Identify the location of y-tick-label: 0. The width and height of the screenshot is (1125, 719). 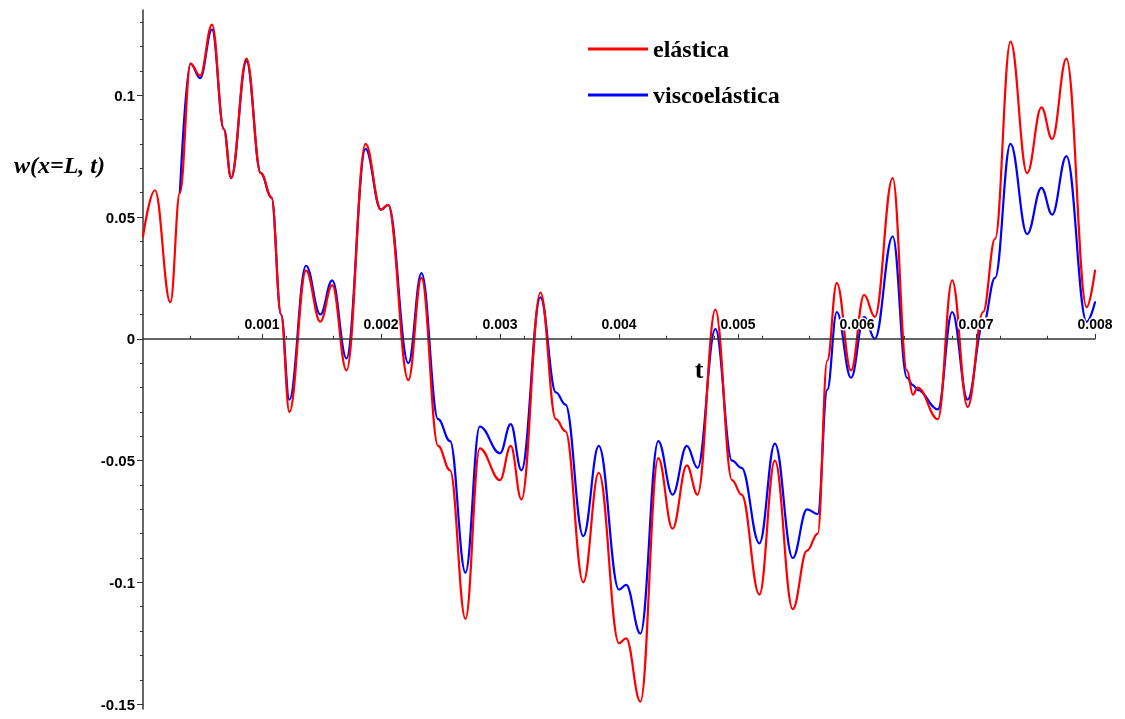
(130, 339).